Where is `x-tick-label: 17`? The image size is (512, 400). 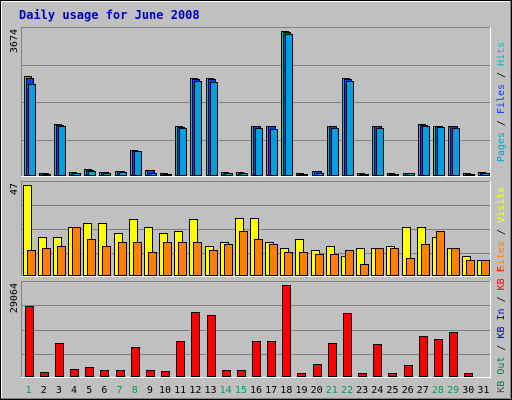
x-tick-label: 17 is located at coordinates (271, 390).